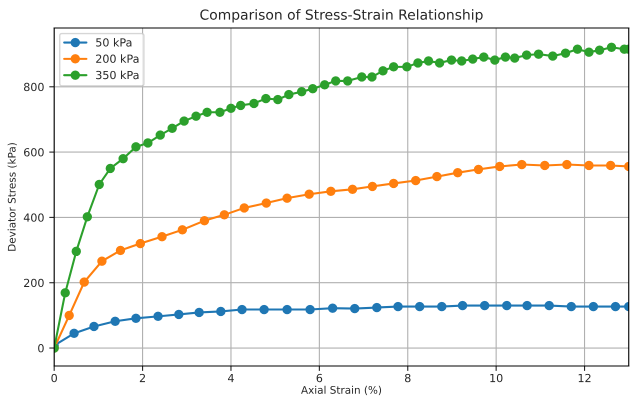 The width and height of the screenshot is (630, 400). I want to click on x-tick-label: 2, so click(142, 378).